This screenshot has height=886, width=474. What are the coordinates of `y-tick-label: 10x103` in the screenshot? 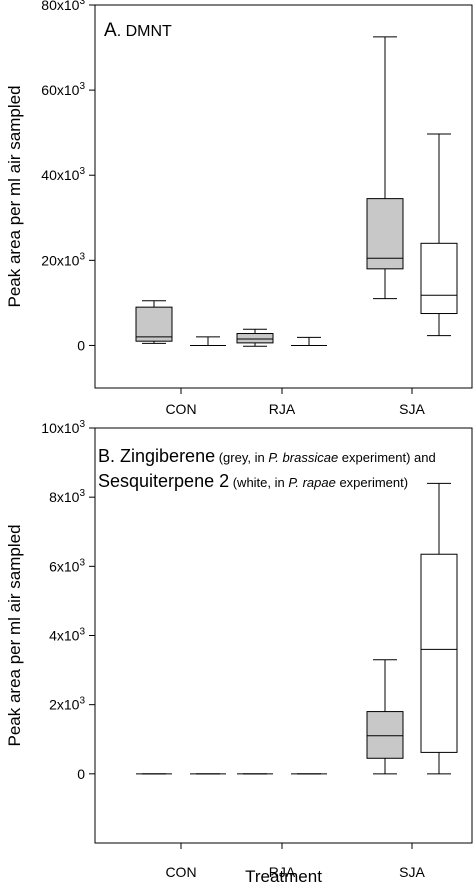 It's located at (63, 427).